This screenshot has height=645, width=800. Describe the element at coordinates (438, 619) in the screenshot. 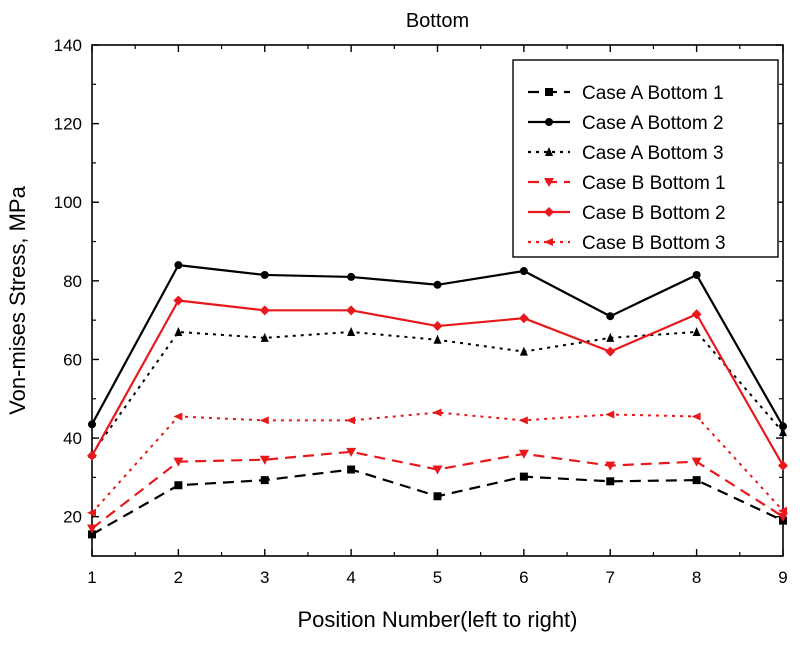

I see `x-axis-title: Position Number(left to right)` at that location.